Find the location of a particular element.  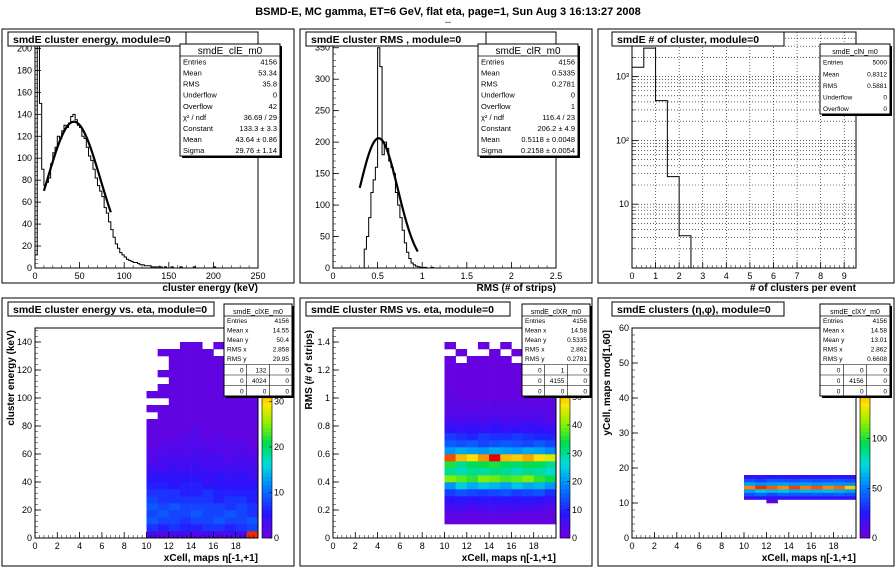

x-tick-label: 100 is located at coordinates (124, 276).